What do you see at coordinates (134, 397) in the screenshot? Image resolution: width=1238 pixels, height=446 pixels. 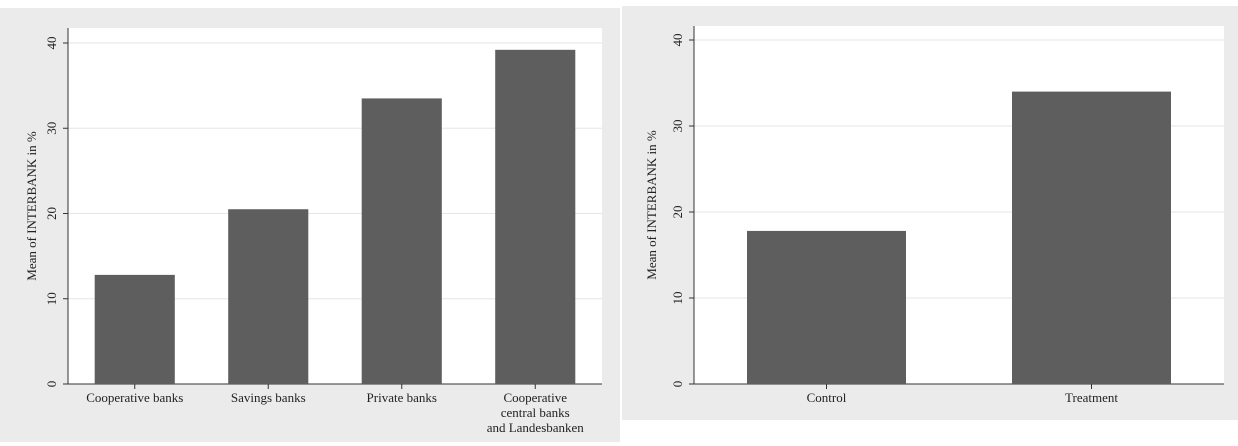 I see `category-label: Cooperative banks` at bounding box center [134, 397].